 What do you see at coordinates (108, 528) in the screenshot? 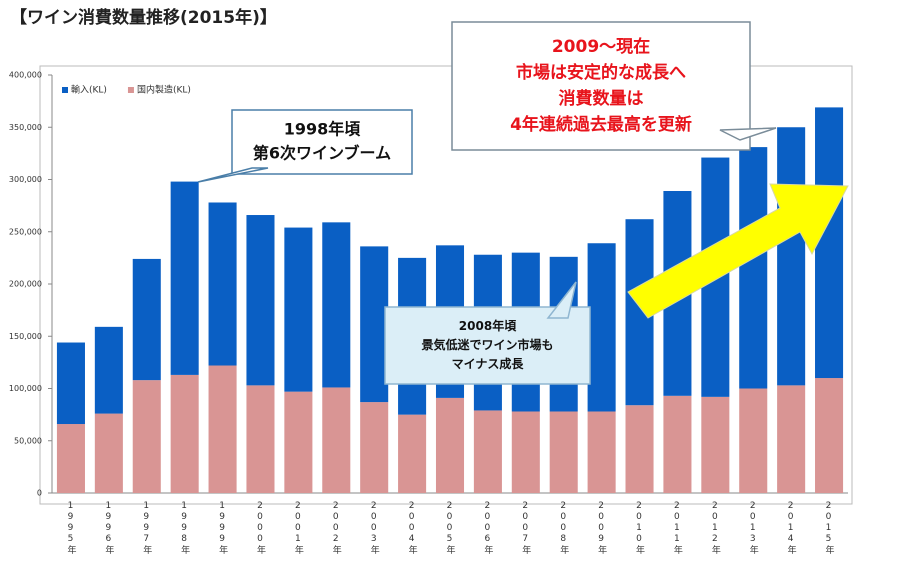
I see `x-tick-label: 1996年` at bounding box center [108, 528].